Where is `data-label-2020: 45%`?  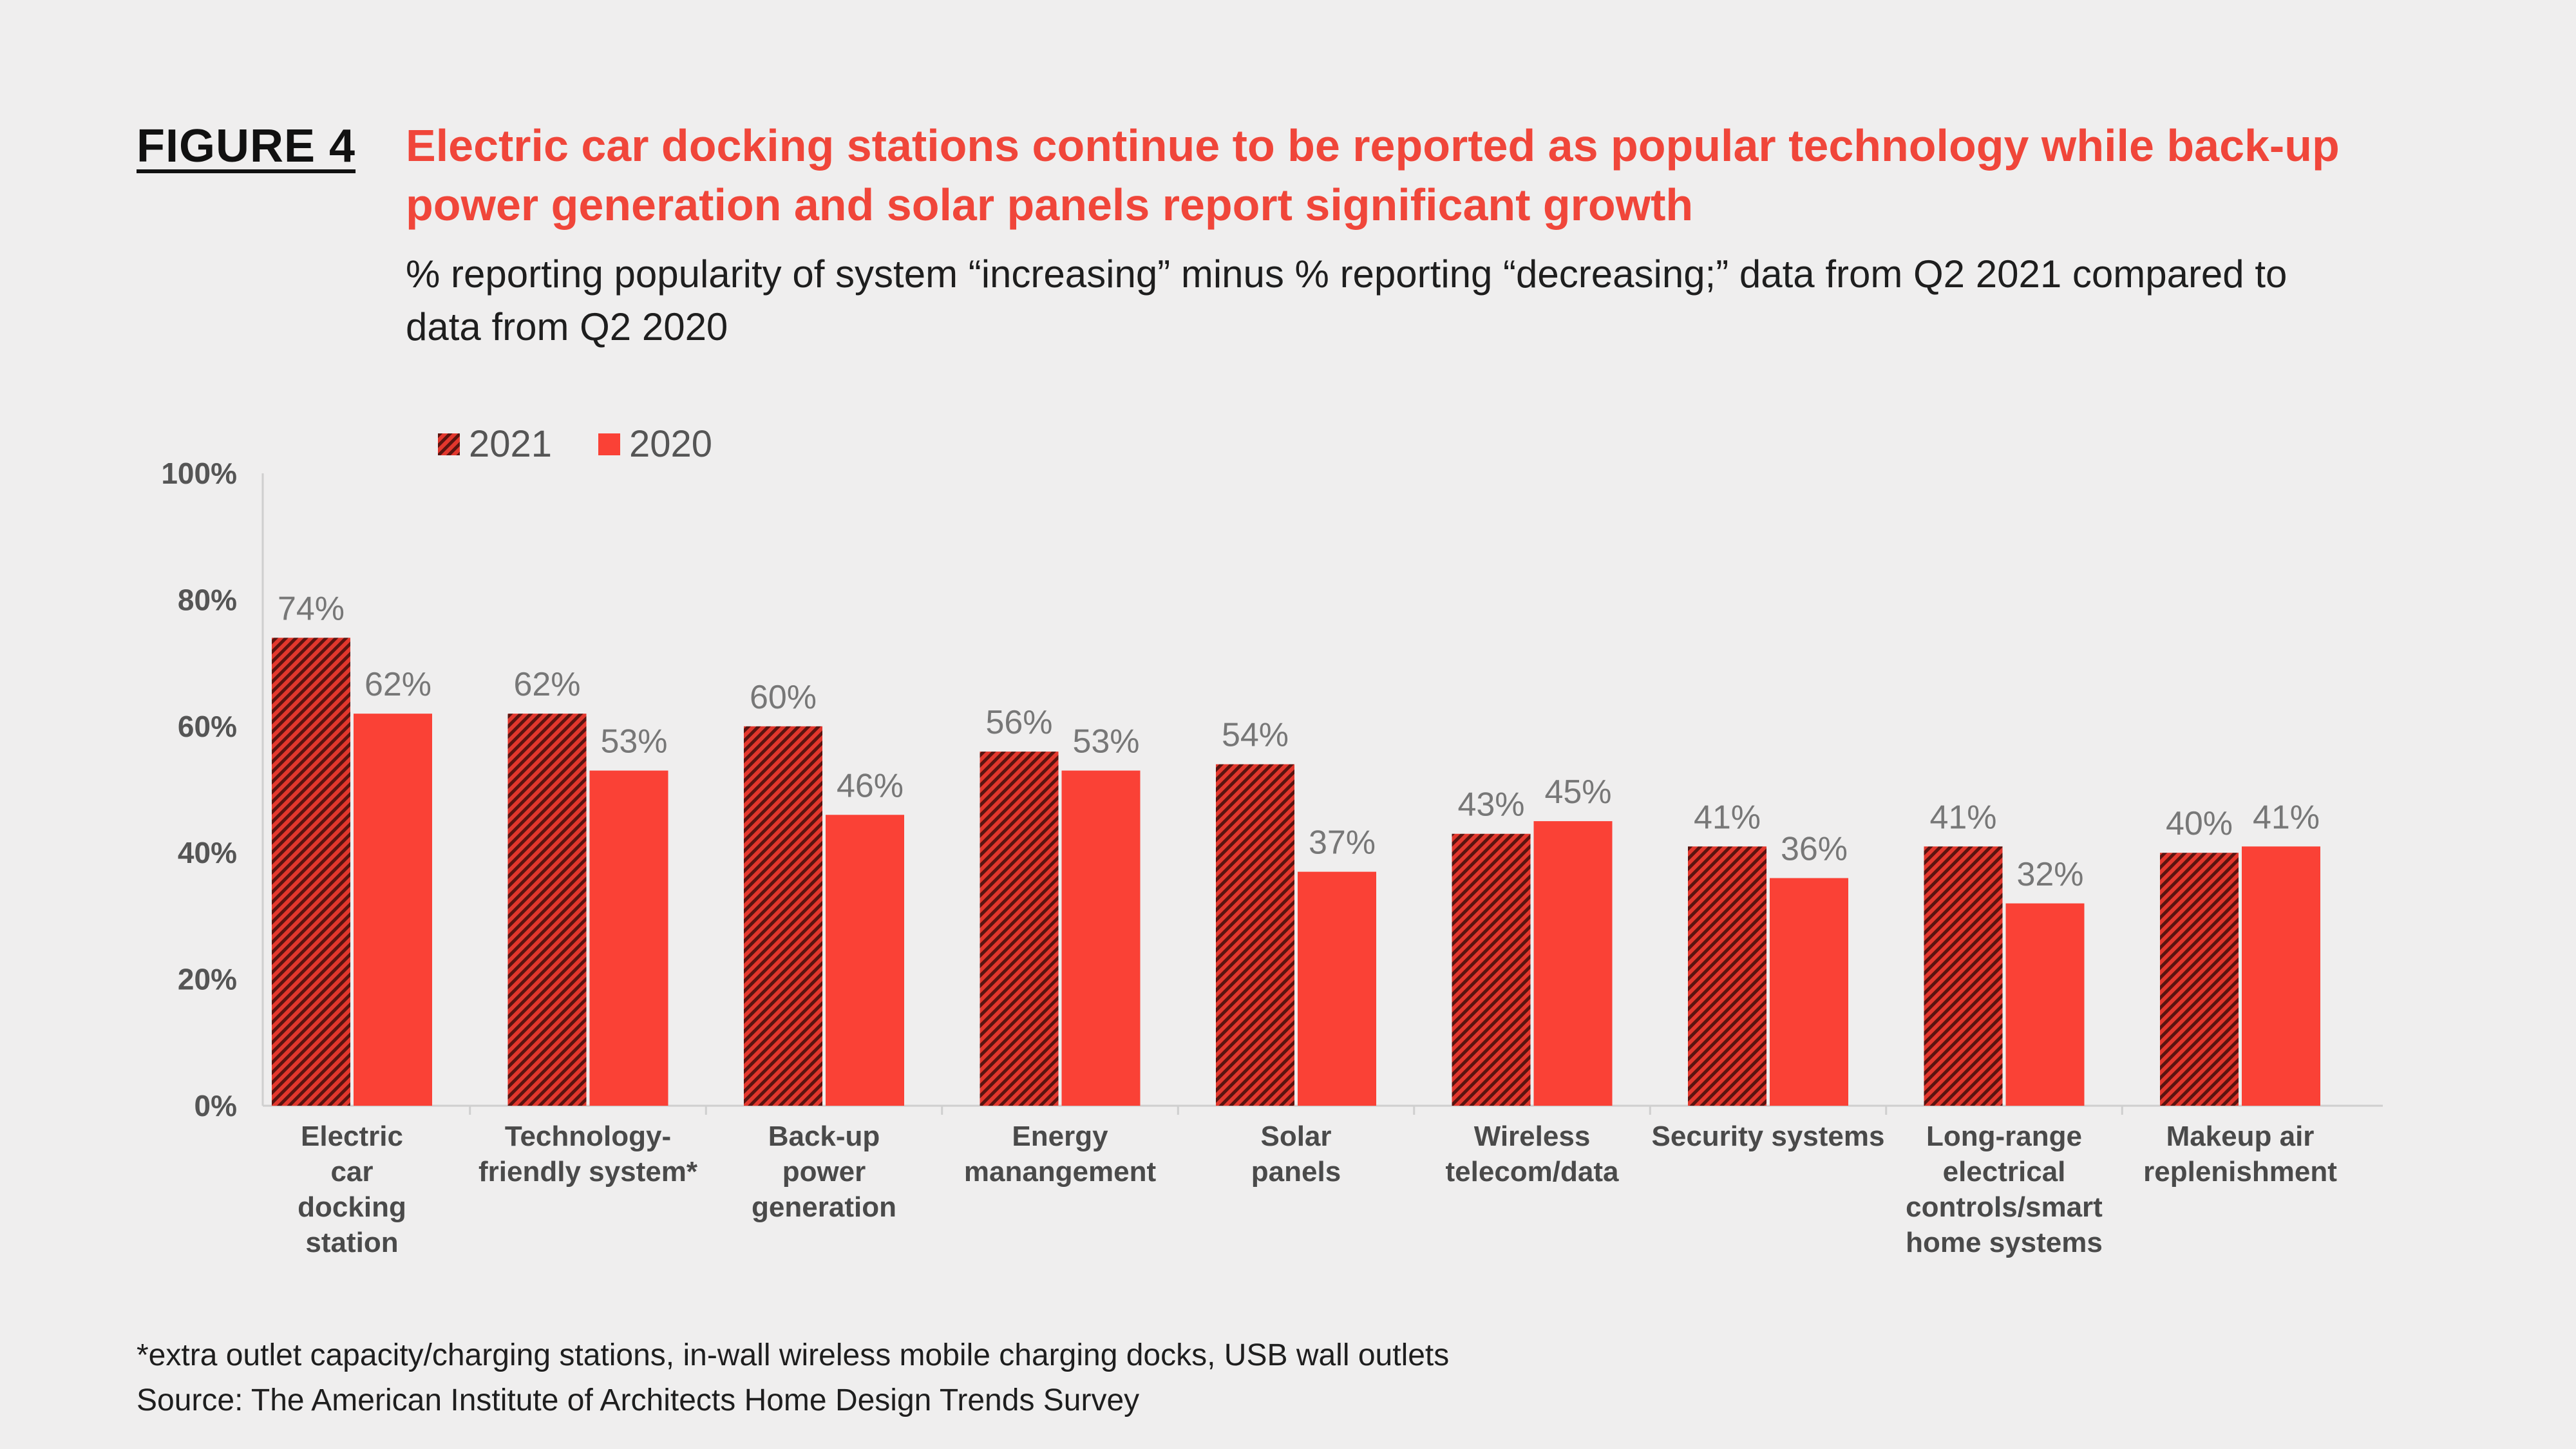 data-label-2020: 45% is located at coordinates (1578, 792).